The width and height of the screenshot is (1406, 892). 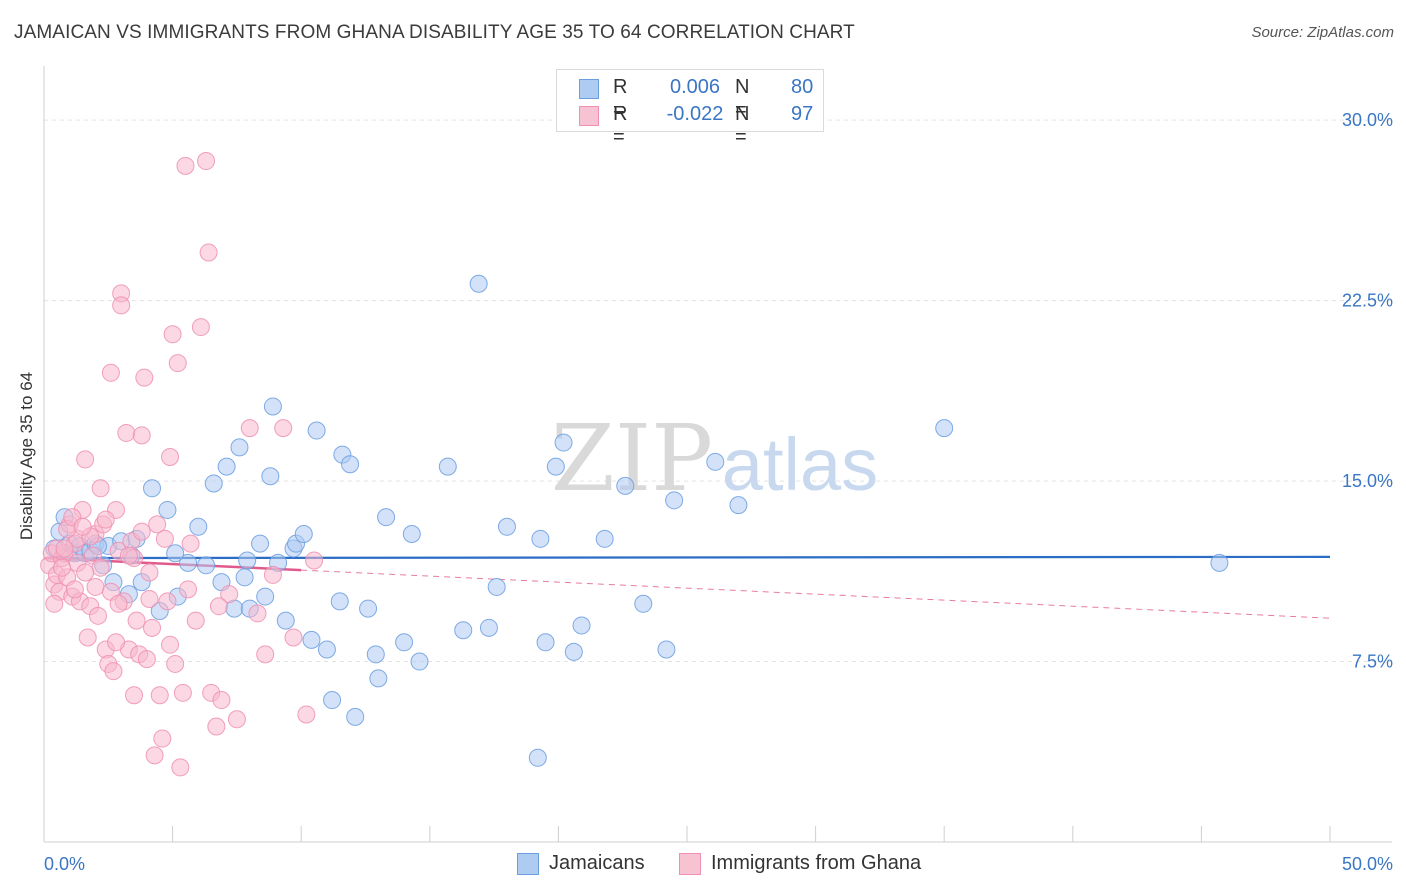 I want to click on legend-swatch-jamaicans, so click(x=528, y=864).